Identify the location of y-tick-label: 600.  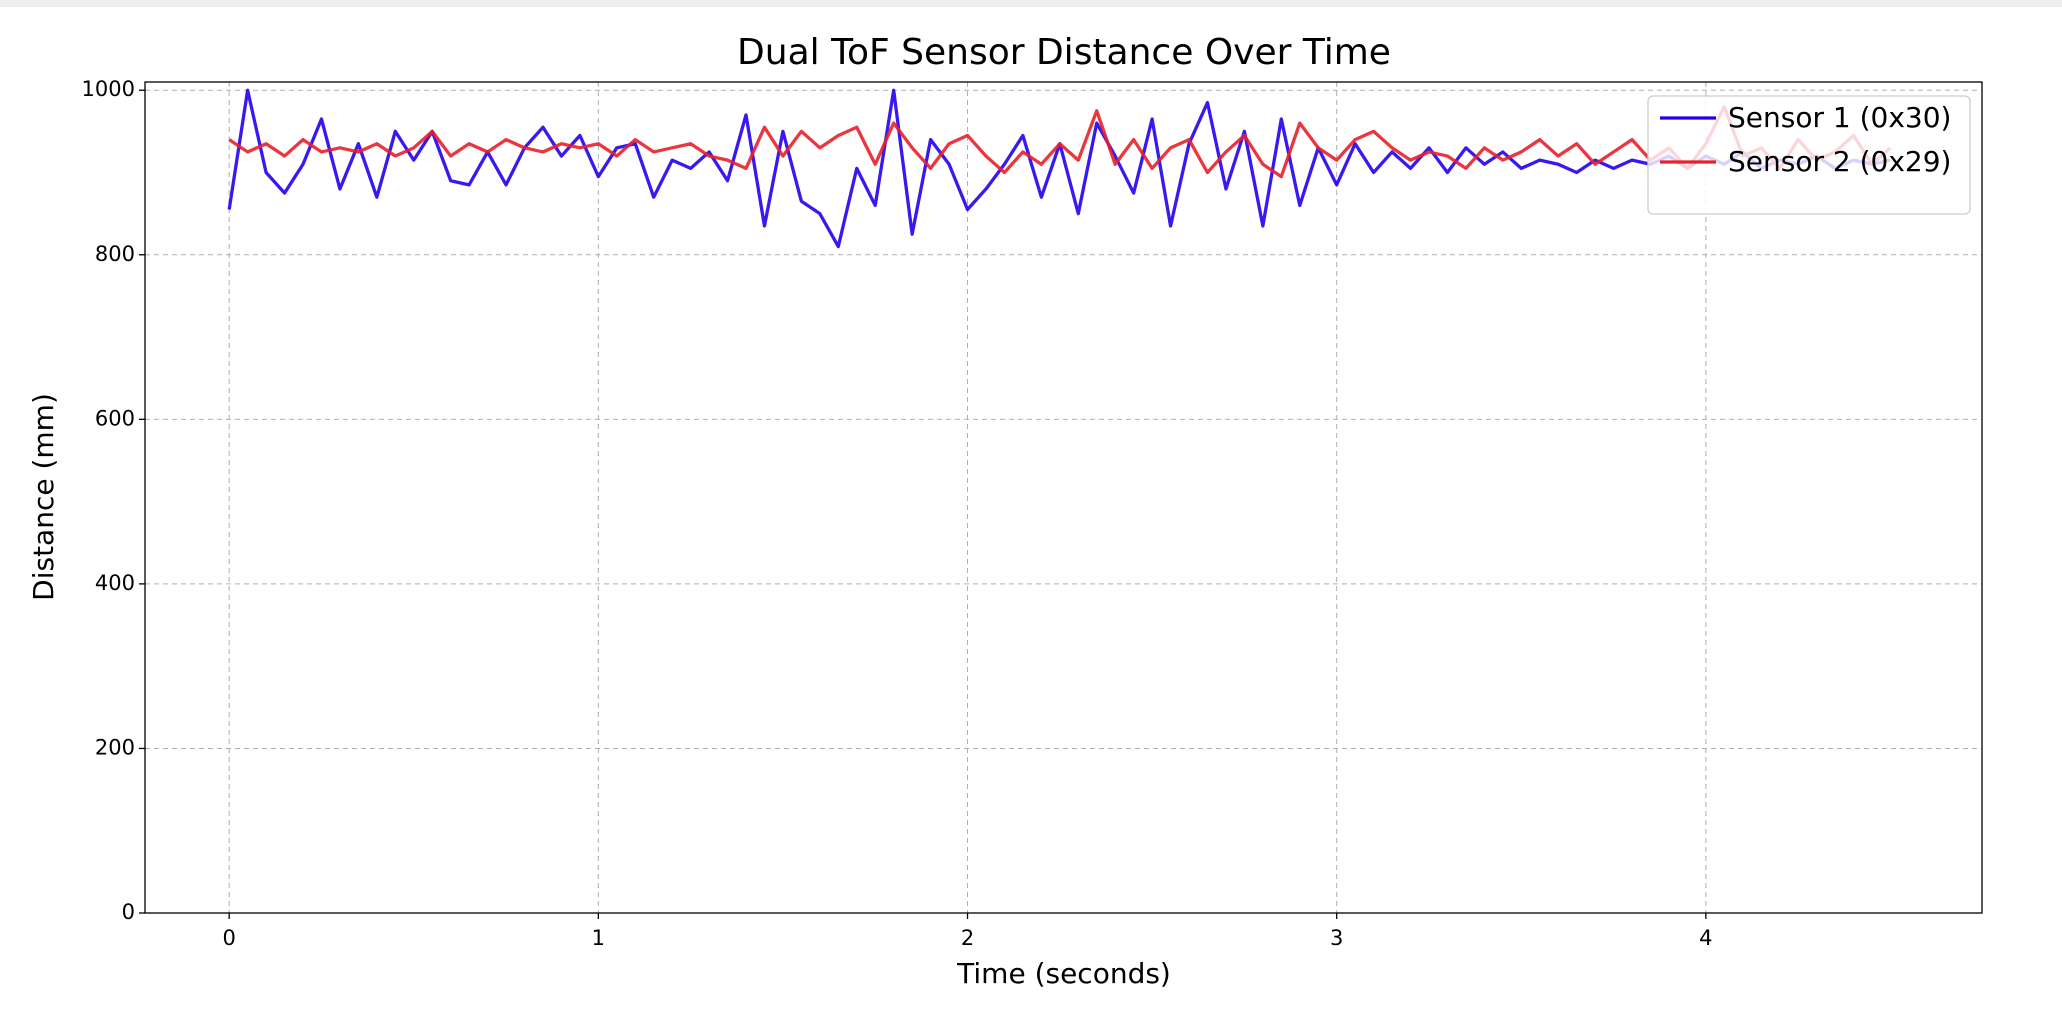
(115, 418).